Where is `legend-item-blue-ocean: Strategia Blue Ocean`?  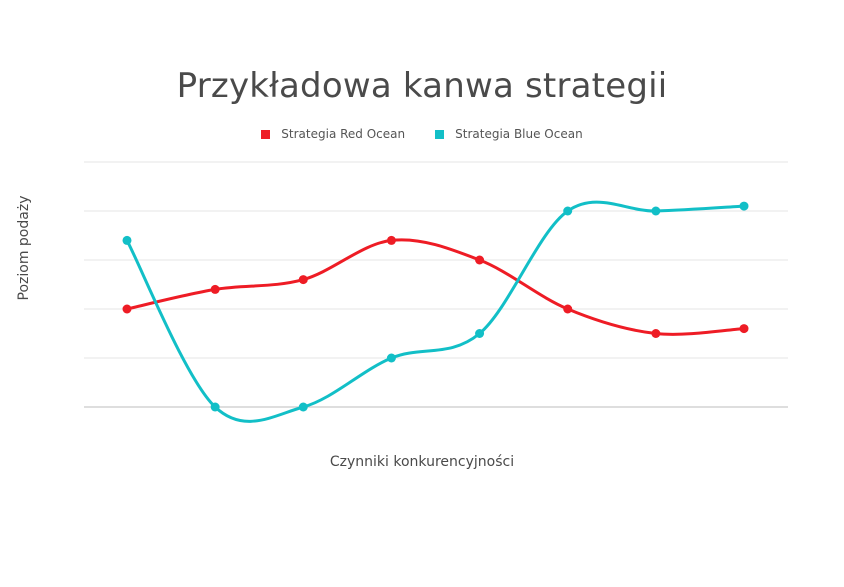
legend-item-blue-ocean: Strategia Blue Ocean is located at coordinates (509, 134).